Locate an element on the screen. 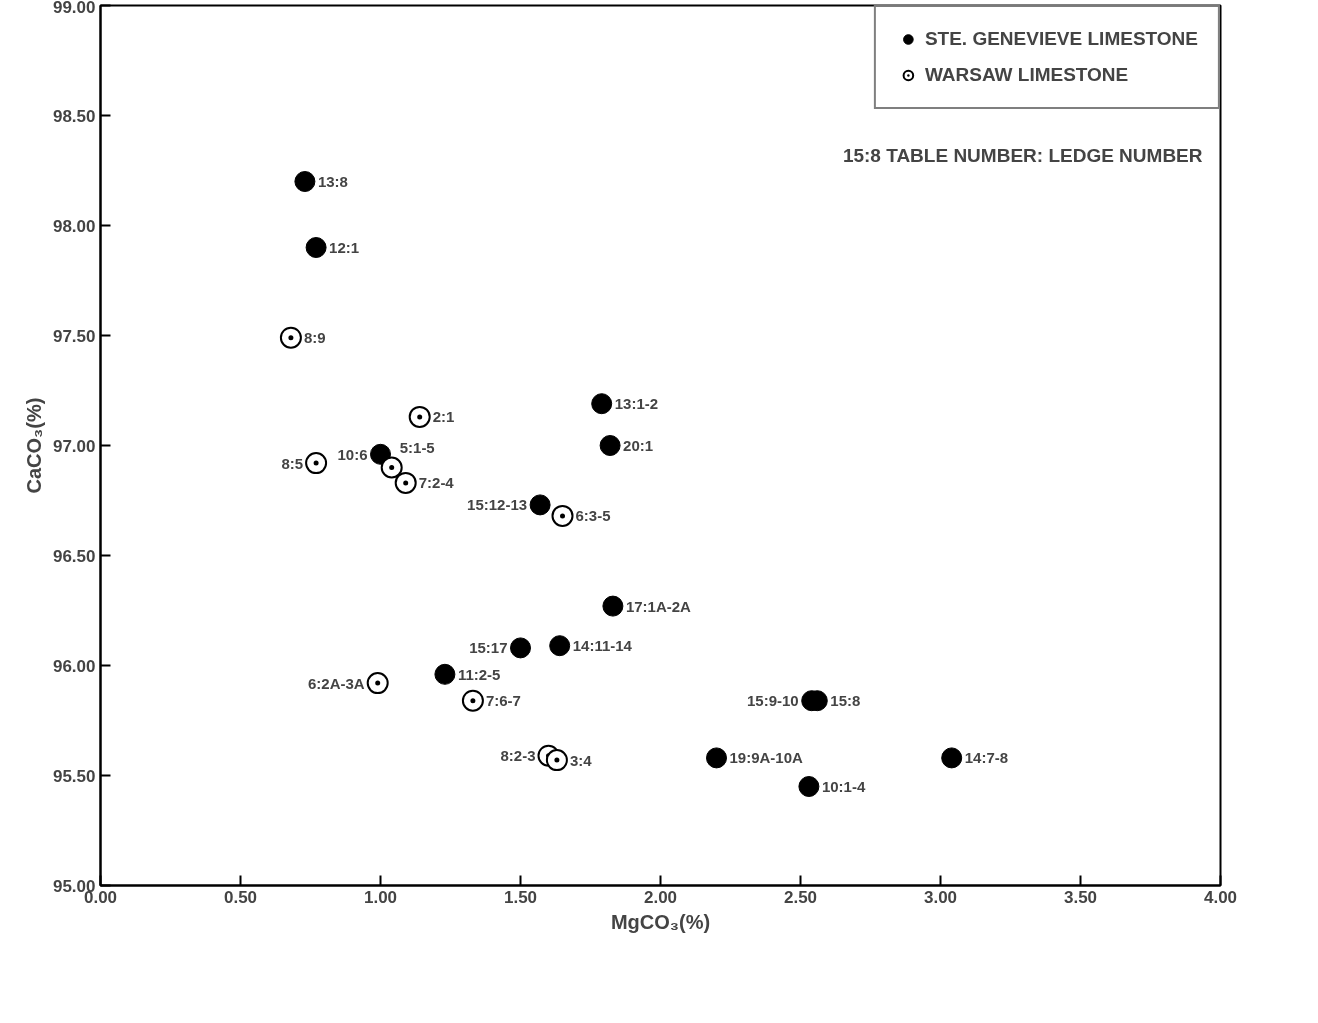 This screenshot has width=1318, height=1023. annotation: 15:8 is located at coordinates (845, 701).